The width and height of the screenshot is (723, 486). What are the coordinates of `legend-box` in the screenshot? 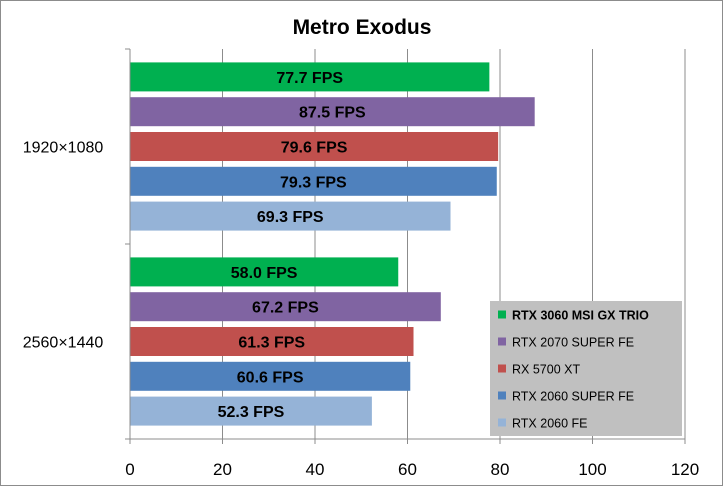 It's located at (586, 368).